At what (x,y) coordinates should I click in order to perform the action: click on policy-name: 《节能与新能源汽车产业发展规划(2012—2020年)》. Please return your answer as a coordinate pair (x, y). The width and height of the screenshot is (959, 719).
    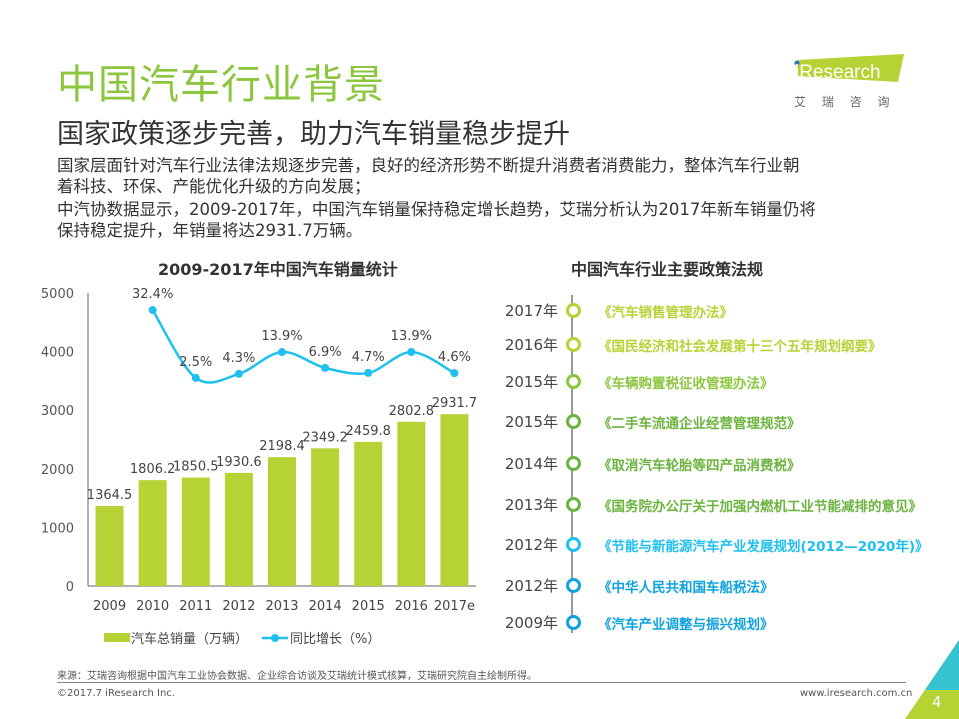
    Looking at the image, I should click on (763, 547).